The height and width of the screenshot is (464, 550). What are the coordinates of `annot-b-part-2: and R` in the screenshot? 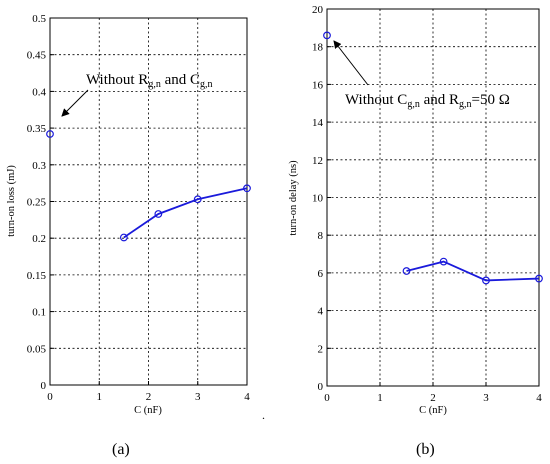 It's located at (439, 100).